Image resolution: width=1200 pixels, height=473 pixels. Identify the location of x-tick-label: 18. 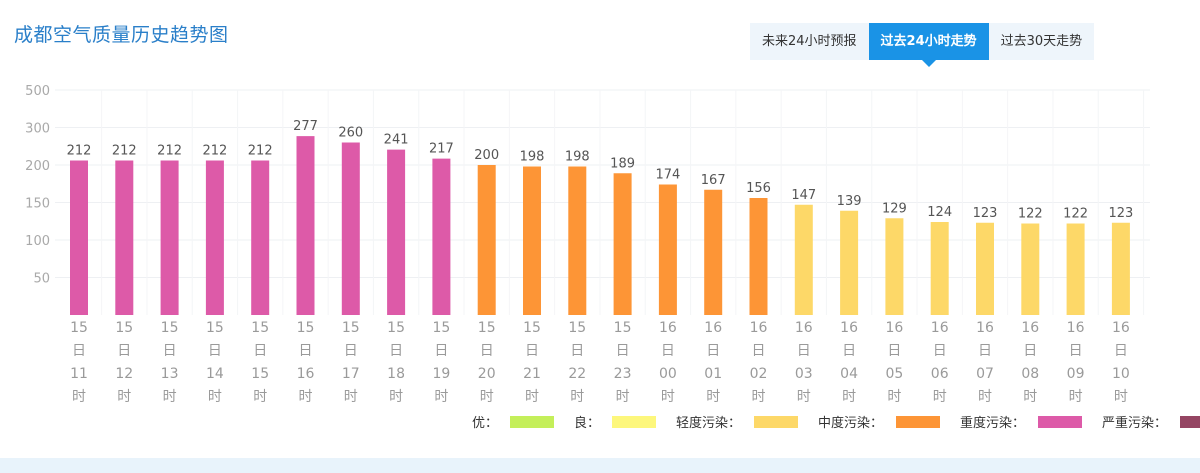
(396, 374).